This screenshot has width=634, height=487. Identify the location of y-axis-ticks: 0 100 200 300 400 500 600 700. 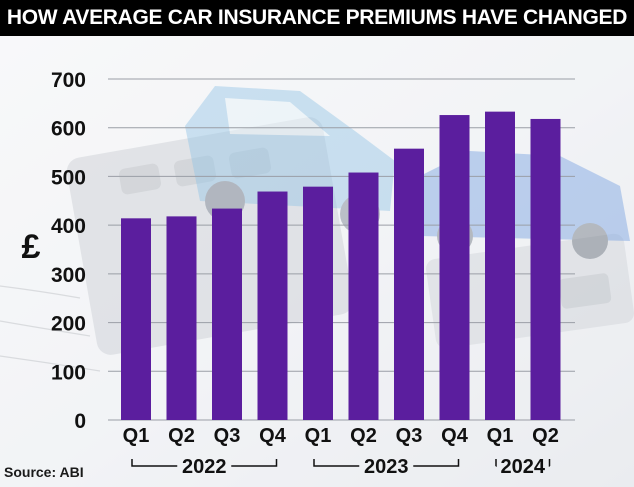
(68, 251).